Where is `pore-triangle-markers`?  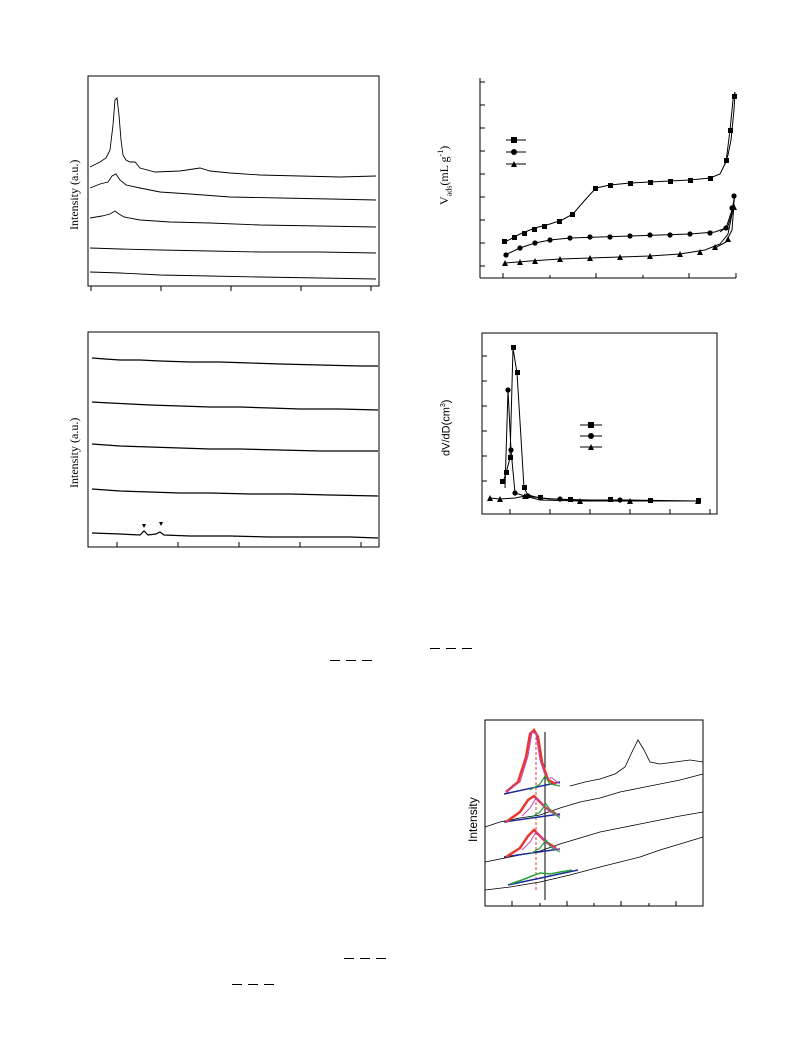 pore-triangle-markers is located at coordinates (594, 498).